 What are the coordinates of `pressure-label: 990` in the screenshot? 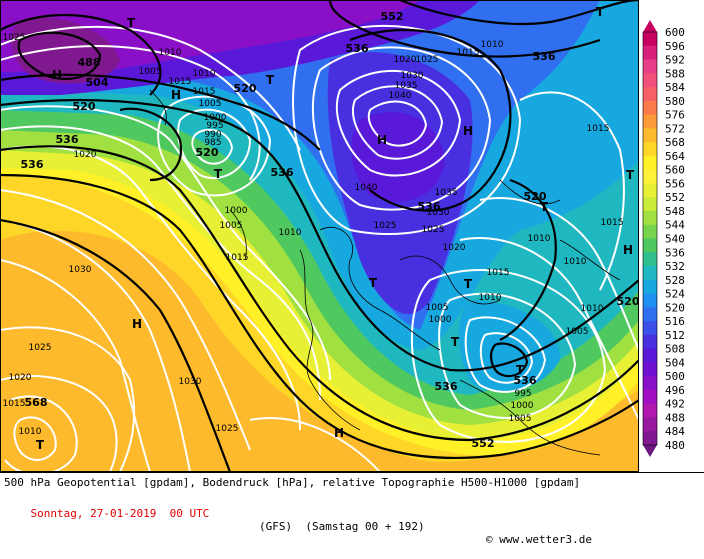 It's located at (212, 135).